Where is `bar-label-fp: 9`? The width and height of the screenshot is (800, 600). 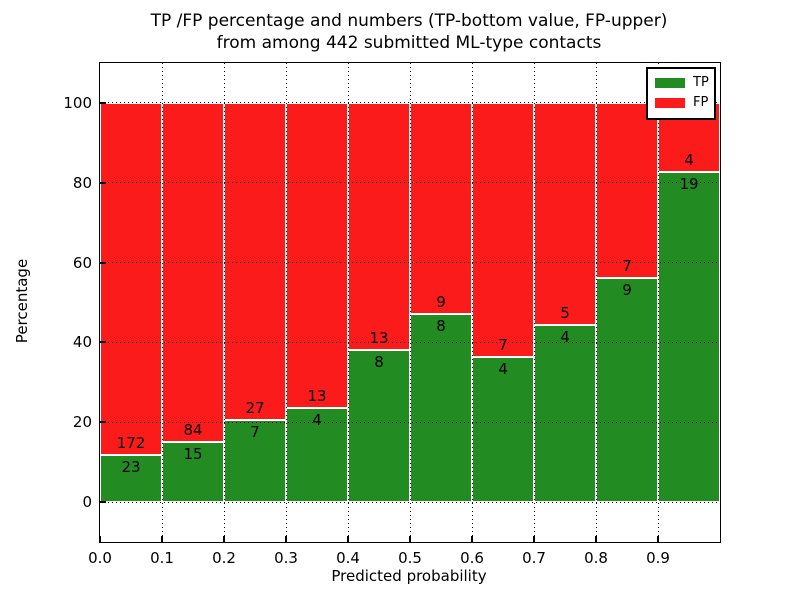
bar-label-fp: 9 is located at coordinates (441, 302).